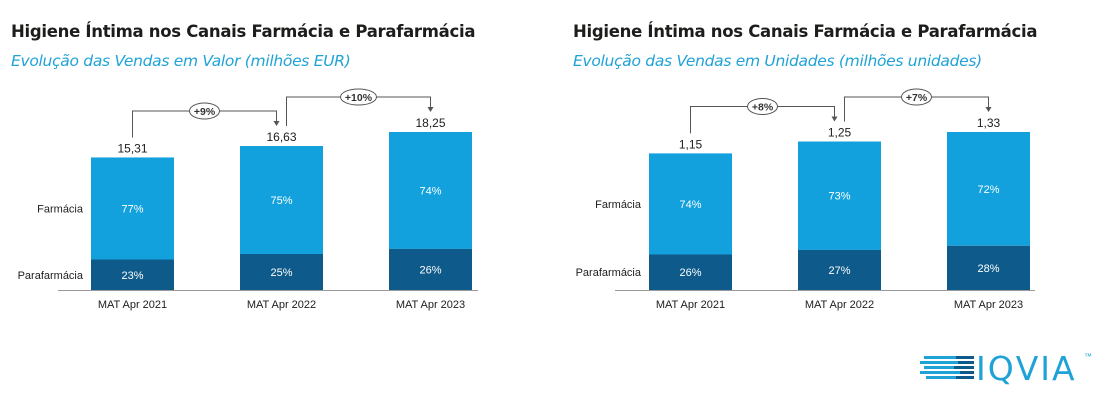 The width and height of the screenshot is (1113, 408). I want to click on logo-text: IQVIA, so click(1026, 368).